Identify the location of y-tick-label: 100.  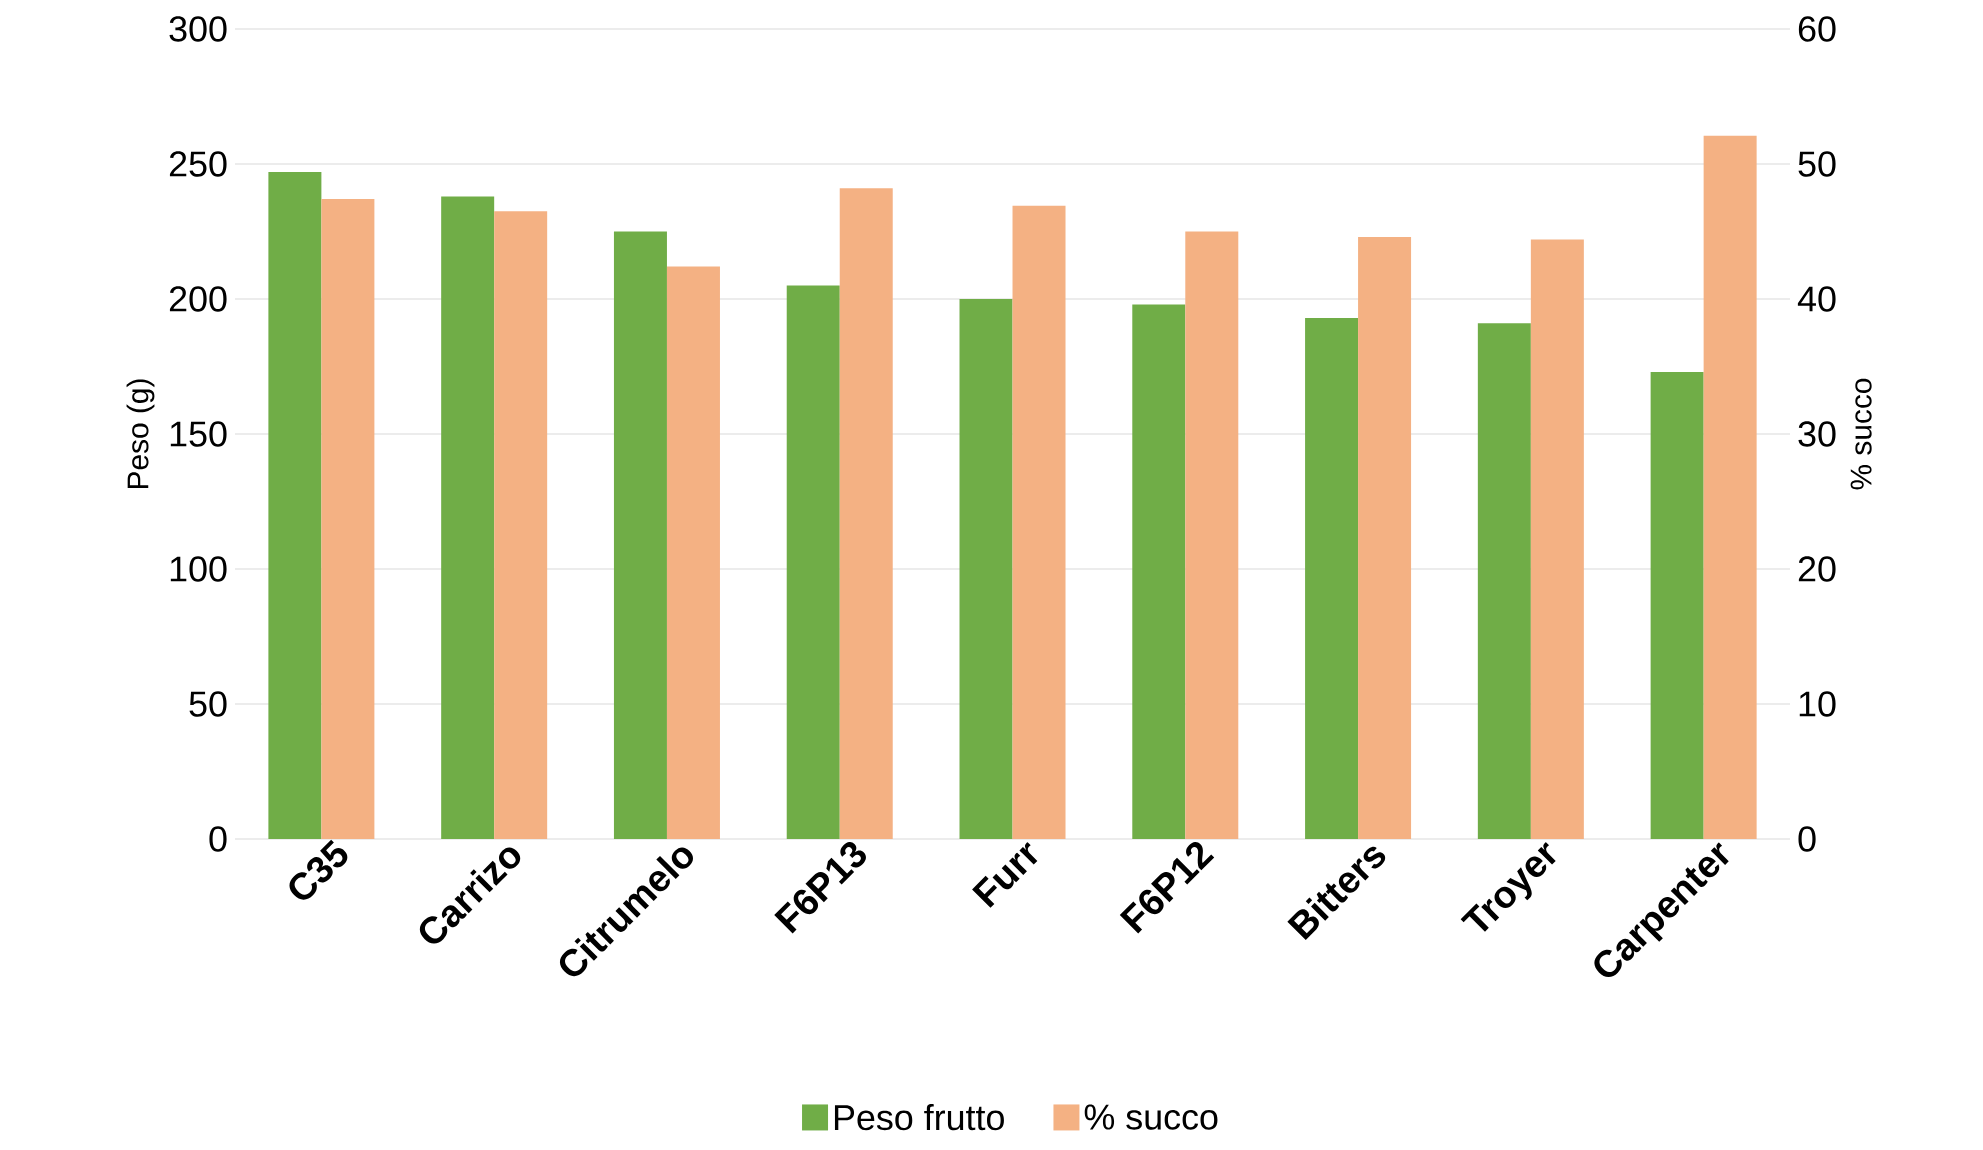
(198, 569).